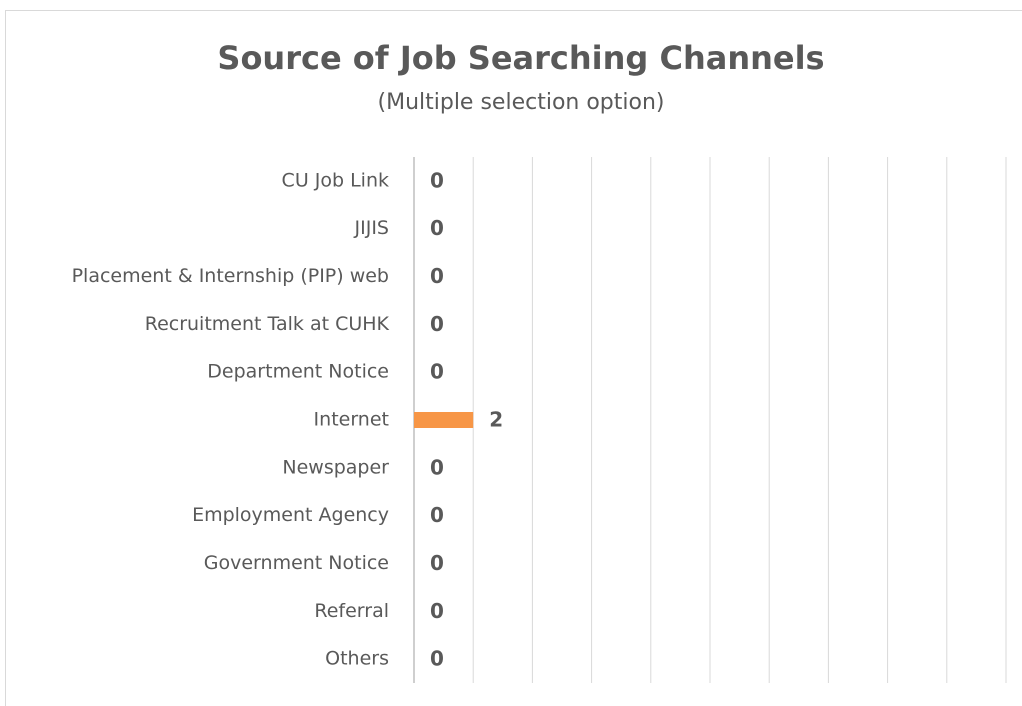 This screenshot has height=706, width=1022. I want to click on y-tick-label: Internet, so click(351, 420).